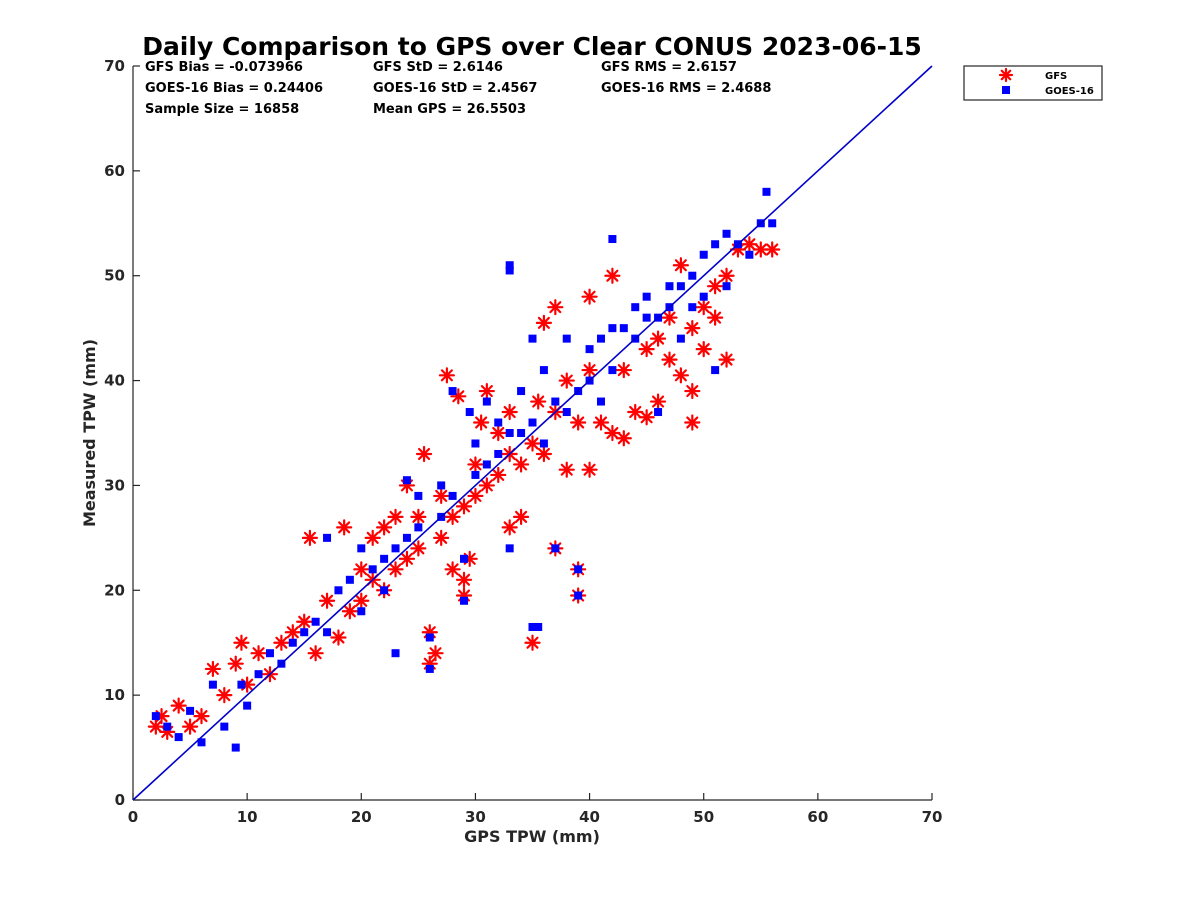 The image size is (1200, 900). What do you see at coordinates (438, 67) in the screenshot?
I see `stat-gfs-std: GFS StD = 2.6146` at bounding box center [438, 67].